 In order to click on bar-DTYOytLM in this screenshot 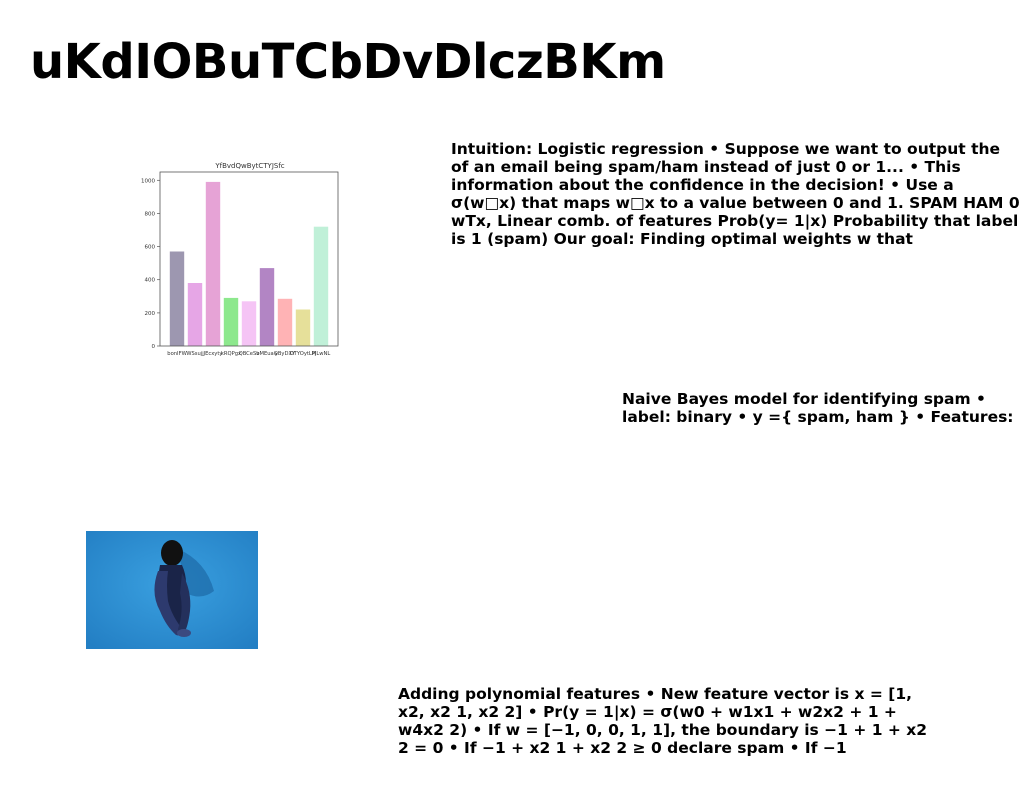, I will do `click(303, 327)`.